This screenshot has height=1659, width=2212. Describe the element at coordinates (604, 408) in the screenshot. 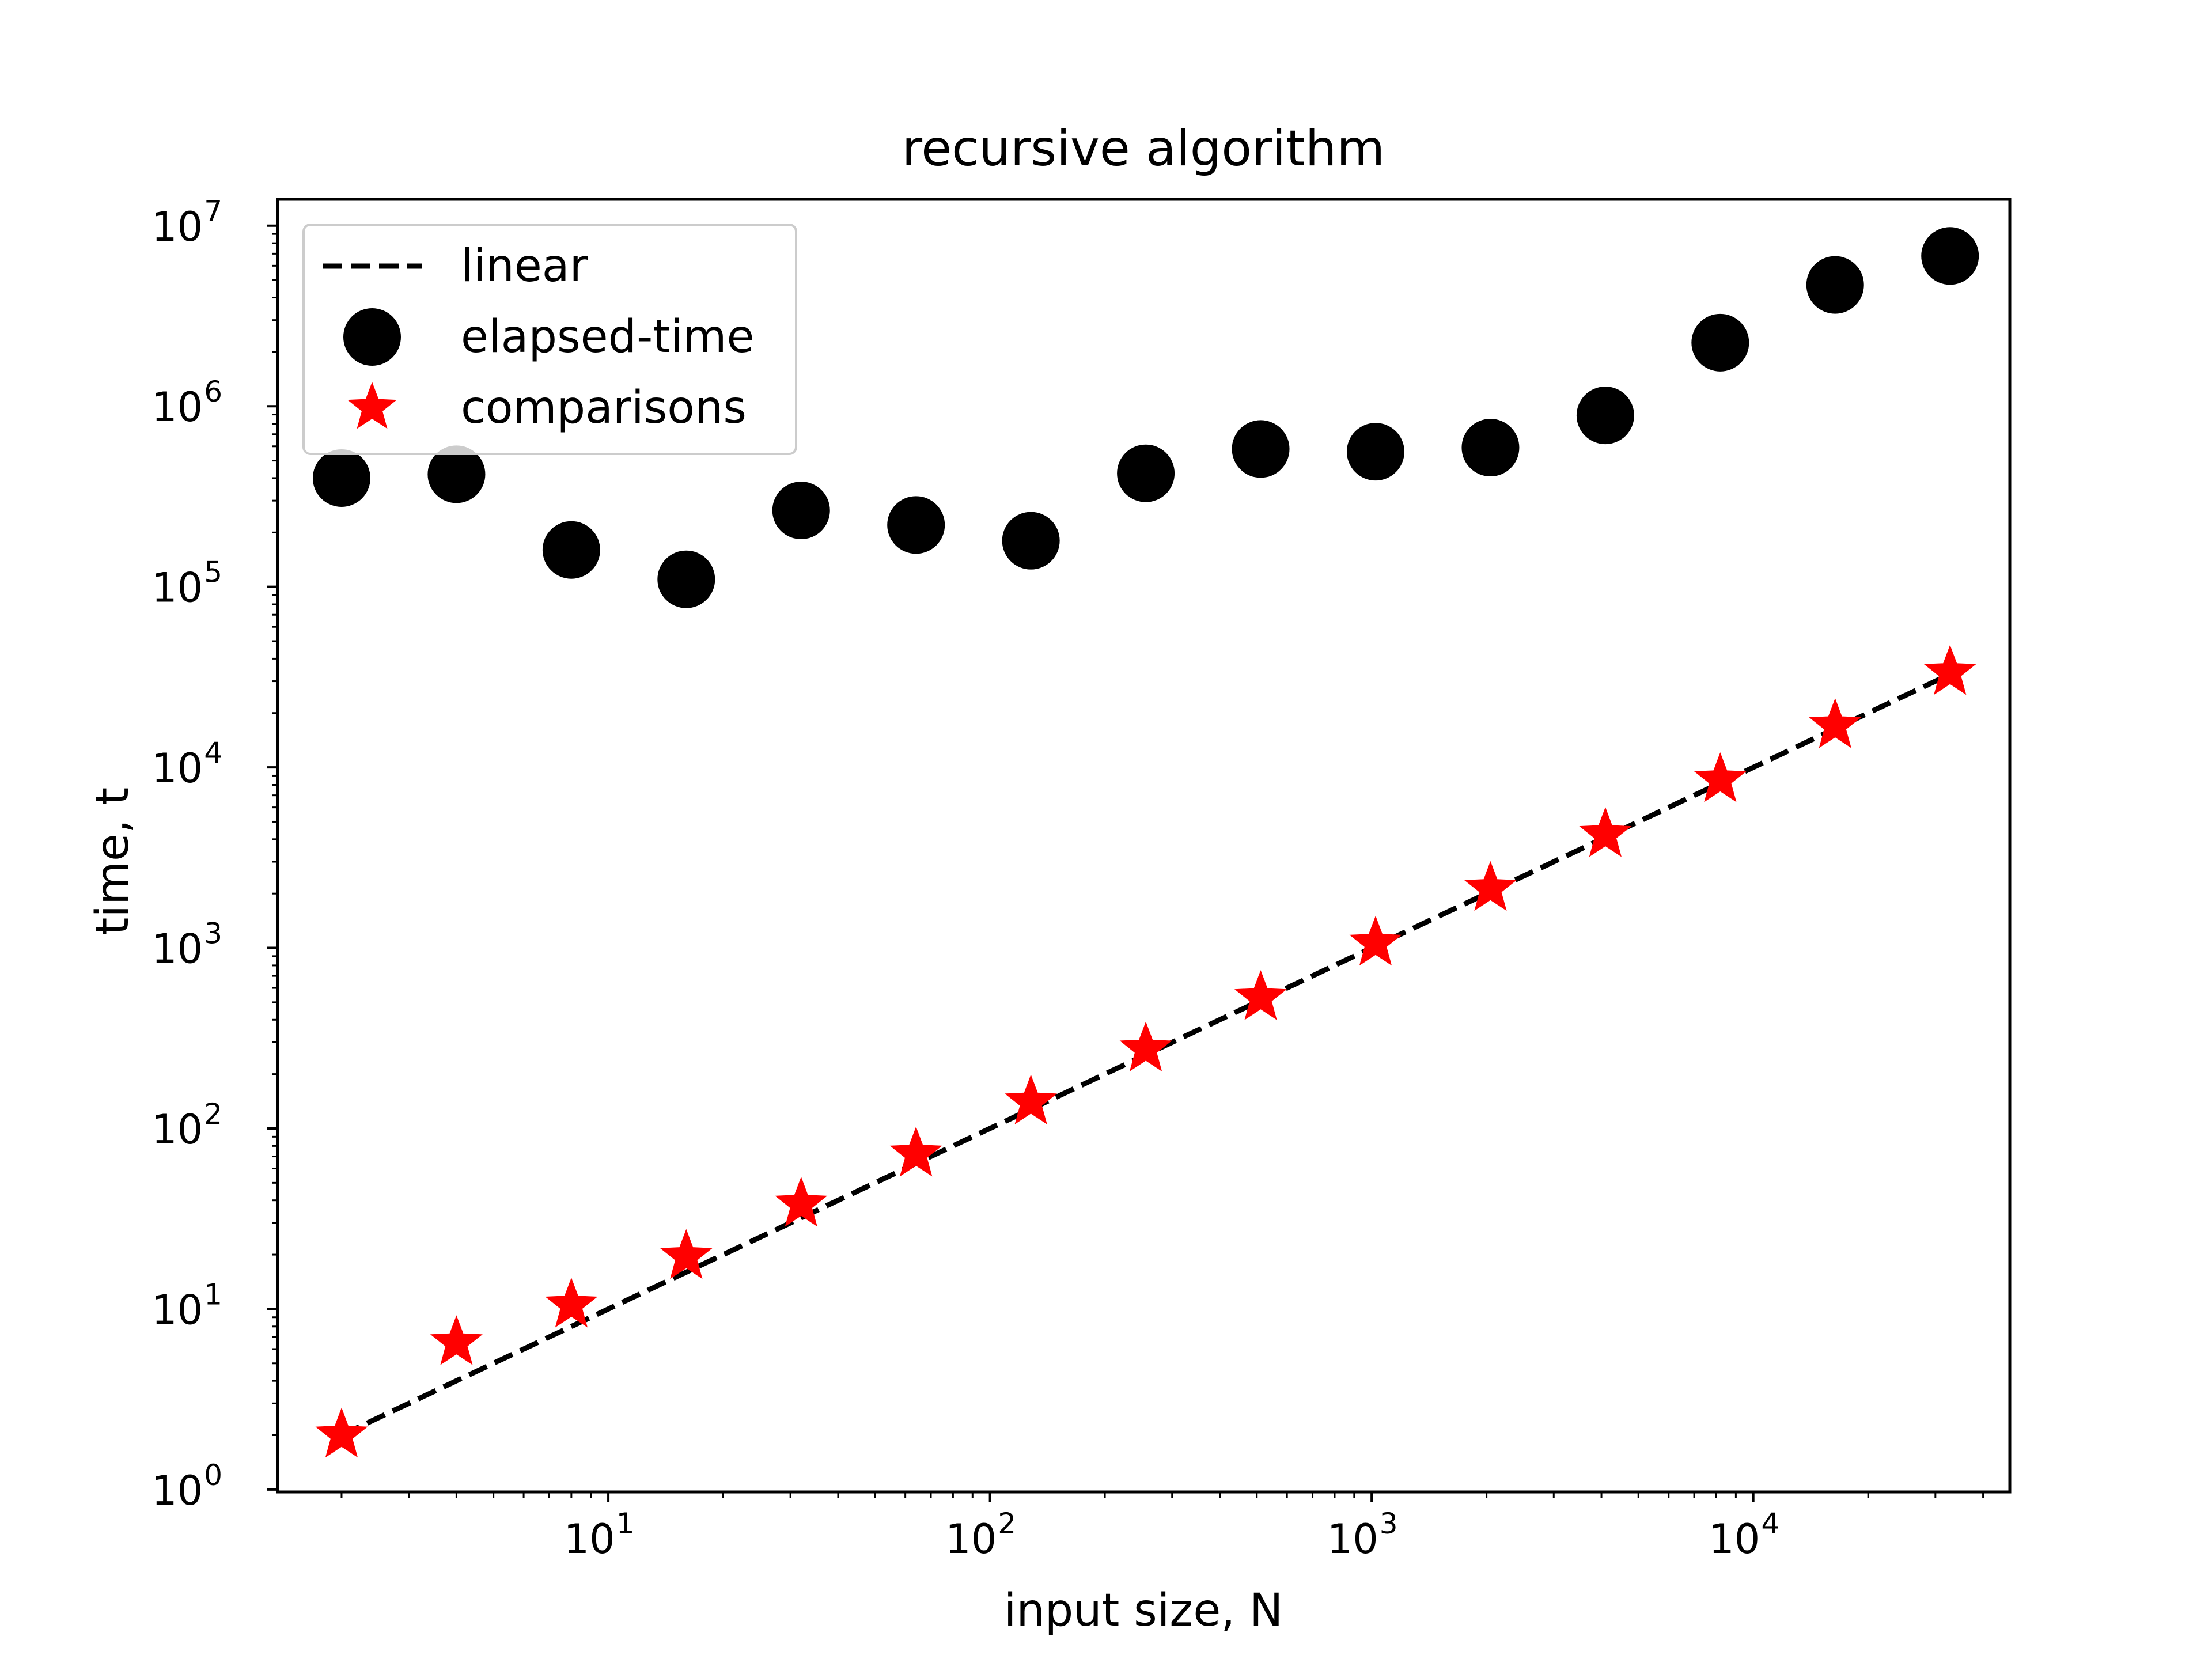

I see `legend-label: comparisons` at that location.